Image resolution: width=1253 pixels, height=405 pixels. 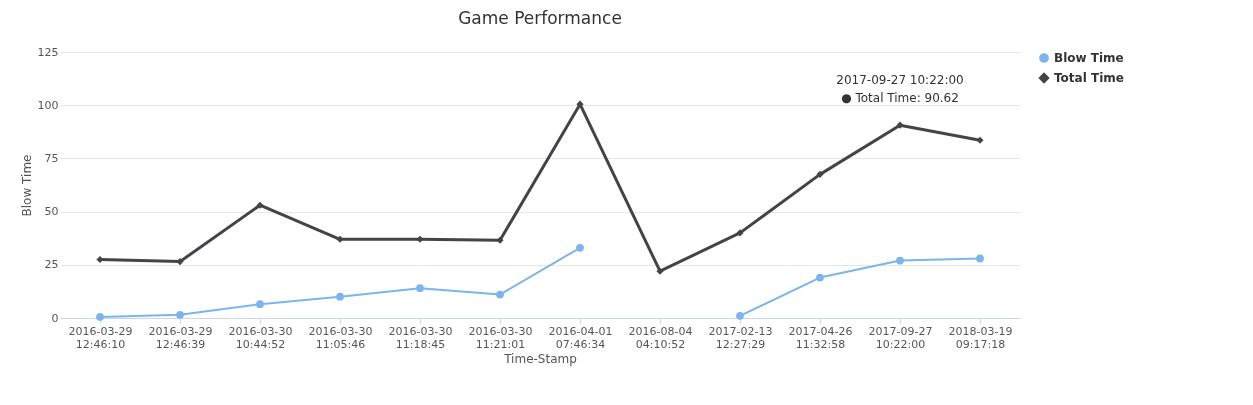 I want to click on x-tick-label: 2018-03-19 09:17:18, so click(x=980, y=337).